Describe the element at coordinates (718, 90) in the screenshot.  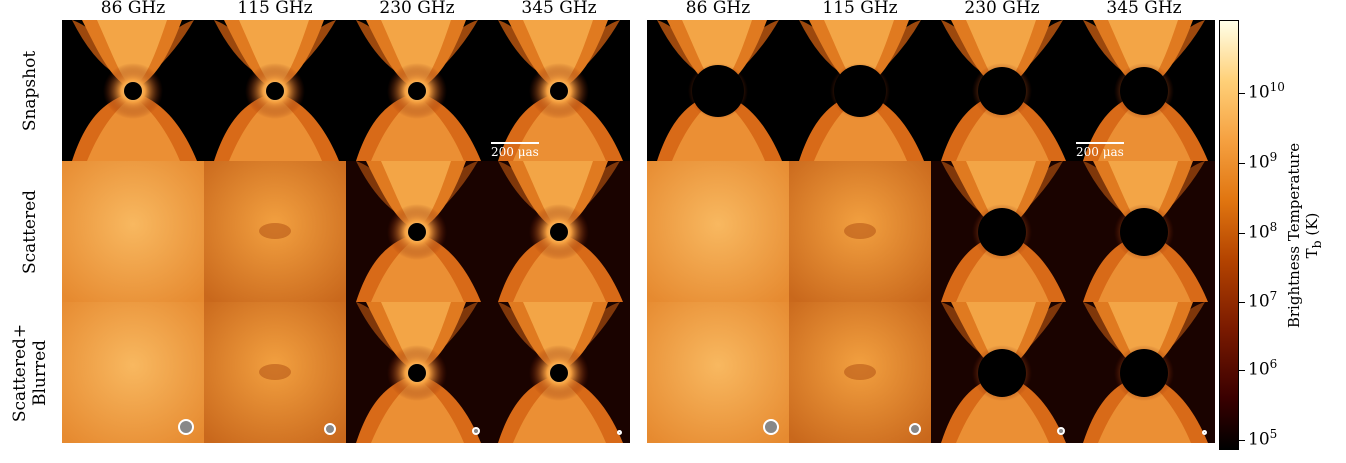
I see `panel-right-snapshot-86ghz` at that location.